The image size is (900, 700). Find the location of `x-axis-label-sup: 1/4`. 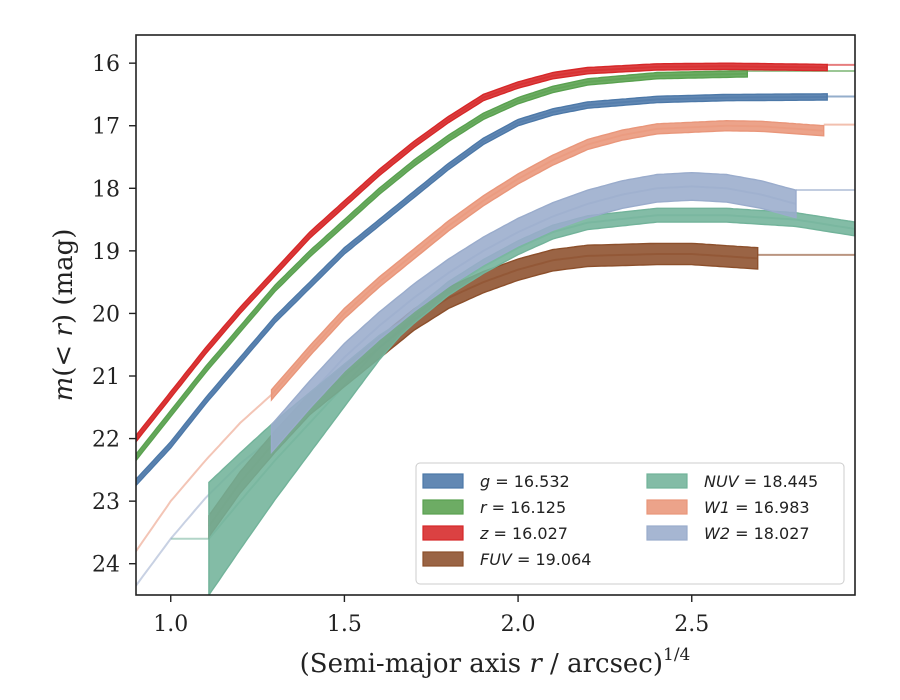

x-axis-label-sup: 1/4 is located at coordinates (676, 655).